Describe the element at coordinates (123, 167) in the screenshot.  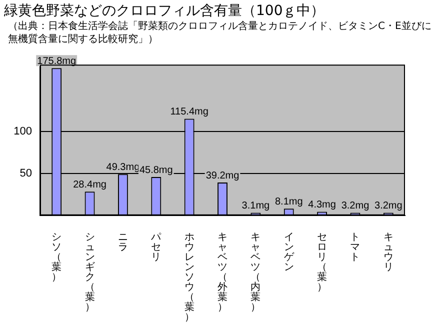
I see `data-label: 49.3mg` at that location.